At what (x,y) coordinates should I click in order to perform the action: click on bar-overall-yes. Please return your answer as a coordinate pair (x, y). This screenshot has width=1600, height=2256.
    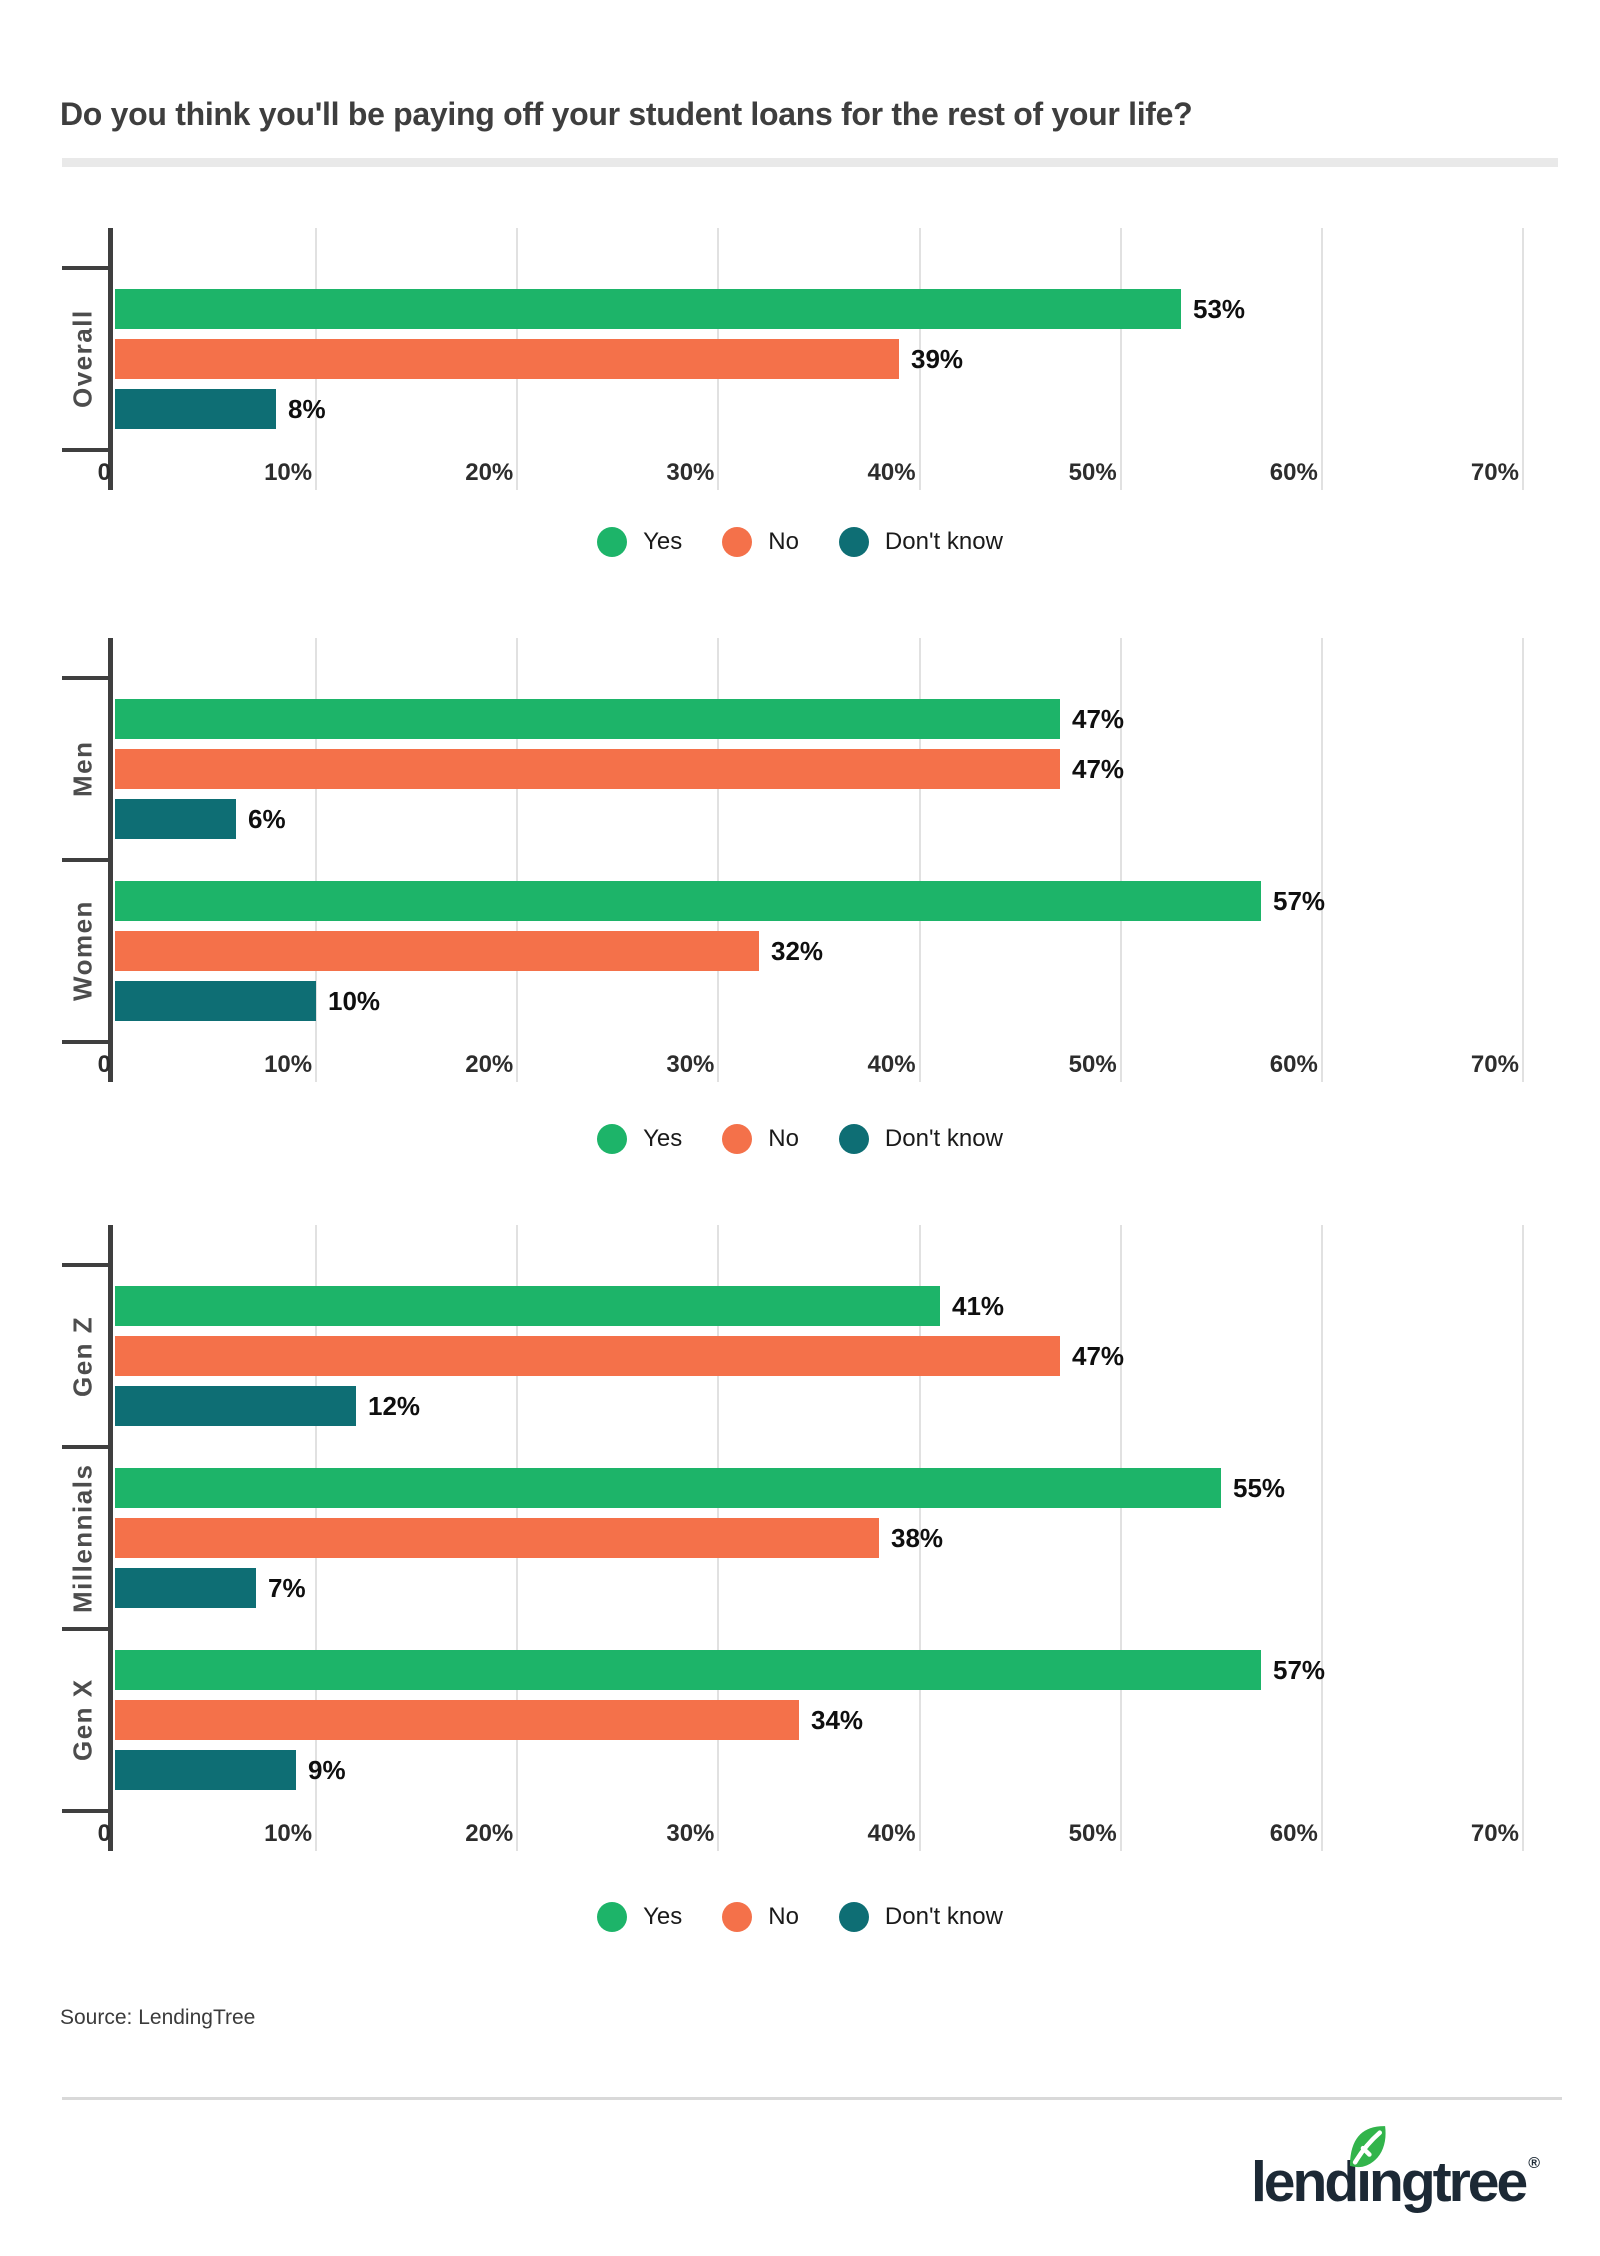
    Looking at the image, I should click on (648, 309).